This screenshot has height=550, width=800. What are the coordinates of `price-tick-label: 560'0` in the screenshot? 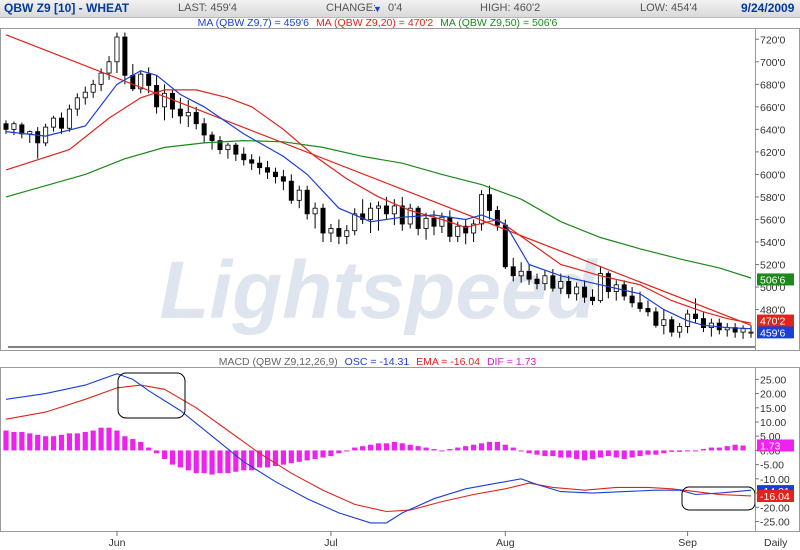 It's located at (773, 220).